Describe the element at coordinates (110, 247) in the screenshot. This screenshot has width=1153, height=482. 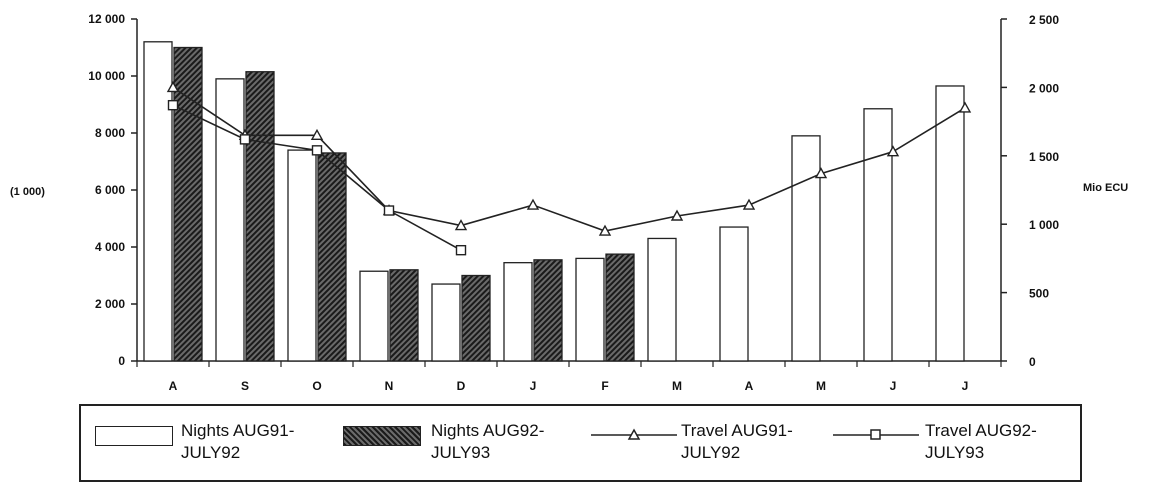
I see `left-tick-label: 4 000` at that location.